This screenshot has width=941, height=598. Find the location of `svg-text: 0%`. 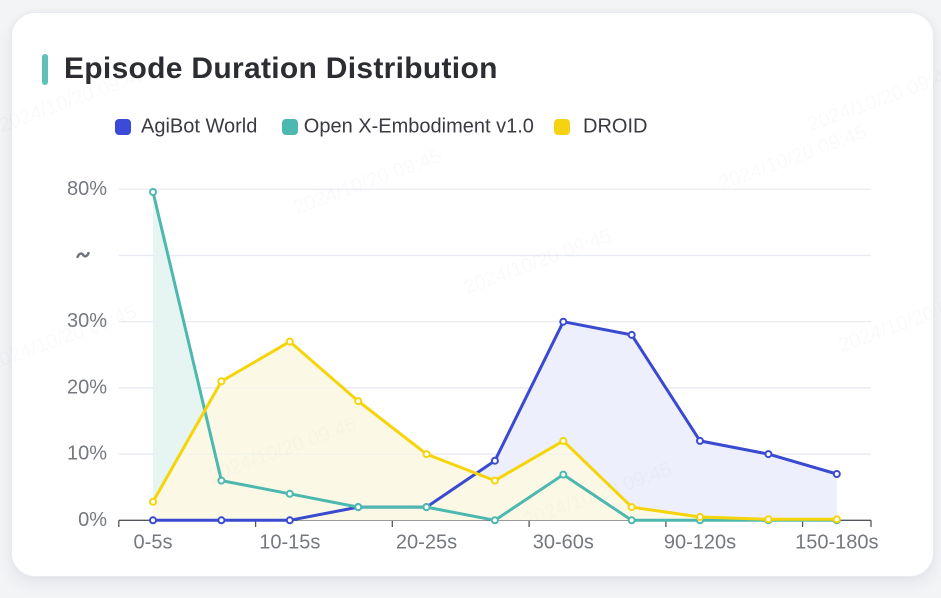

svg-text: 0% is located at coordinates (92, 520).